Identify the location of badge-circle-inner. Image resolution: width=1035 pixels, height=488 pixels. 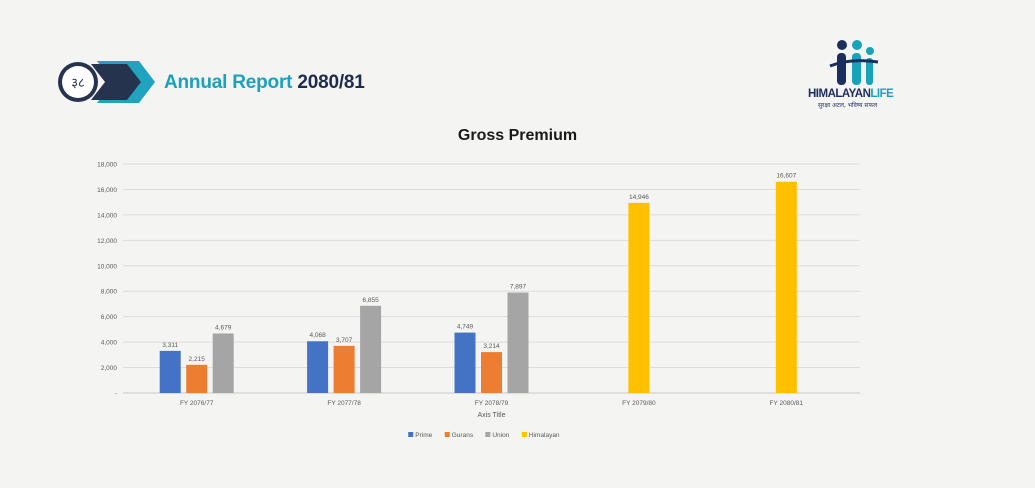
(78, 82).